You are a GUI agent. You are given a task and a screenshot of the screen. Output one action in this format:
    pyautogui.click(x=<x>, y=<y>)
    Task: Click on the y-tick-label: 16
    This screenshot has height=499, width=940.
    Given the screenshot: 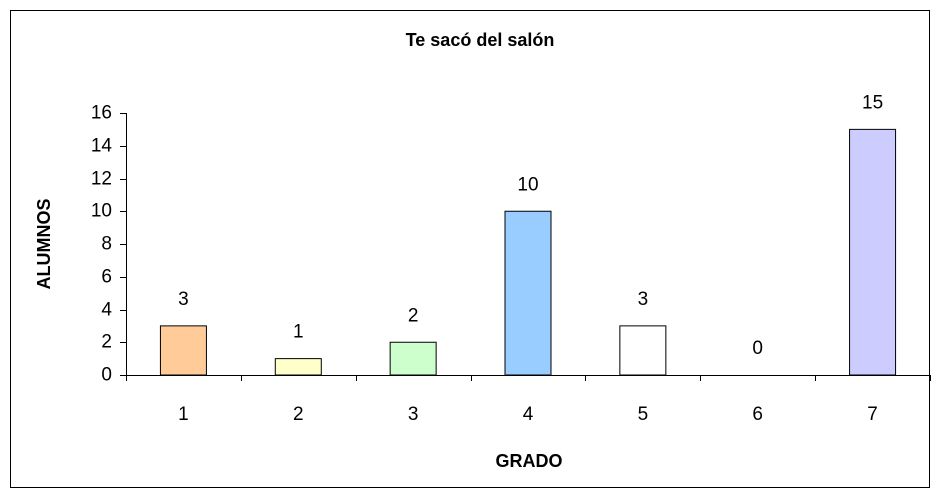 What is the action you would take?
    pyautogui.click(x=101, y=113)
    